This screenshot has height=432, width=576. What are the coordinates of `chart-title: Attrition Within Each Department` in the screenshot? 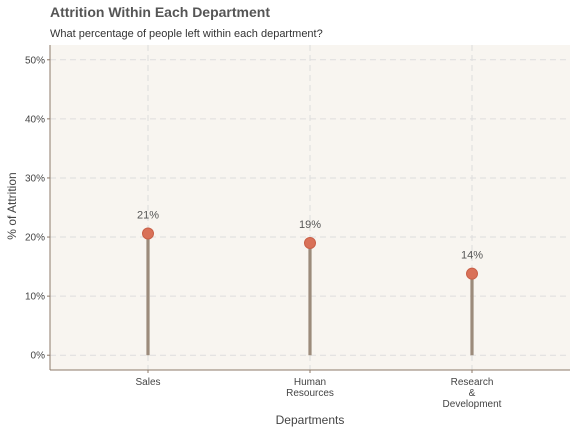 It's located at (160, 12).